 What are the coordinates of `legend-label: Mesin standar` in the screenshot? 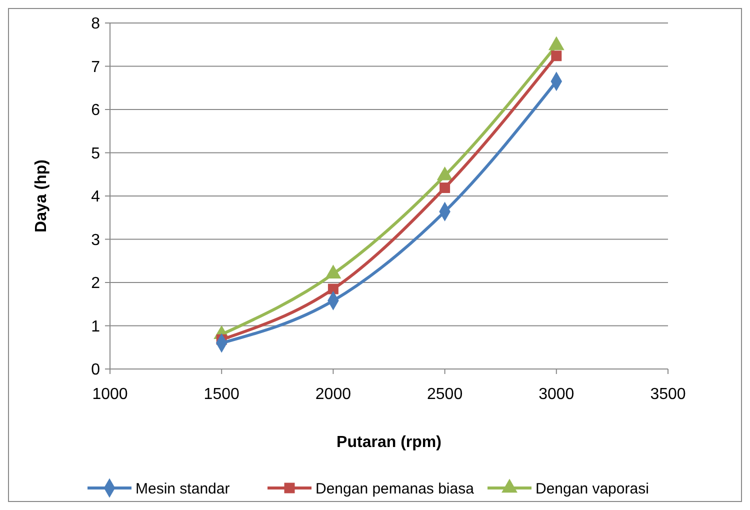 It's located at (183, 489).